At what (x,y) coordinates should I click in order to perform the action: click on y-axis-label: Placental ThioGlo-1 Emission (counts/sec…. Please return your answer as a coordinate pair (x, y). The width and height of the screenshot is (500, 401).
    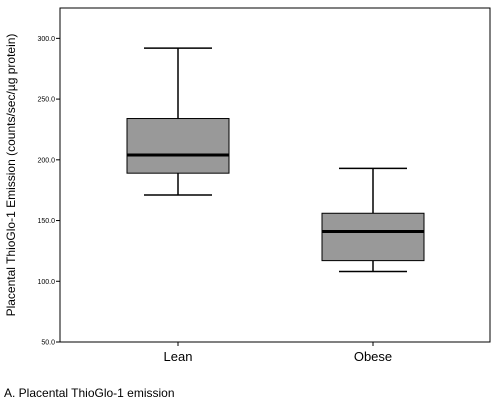
    Looking at the image, I should click on (11, 175).